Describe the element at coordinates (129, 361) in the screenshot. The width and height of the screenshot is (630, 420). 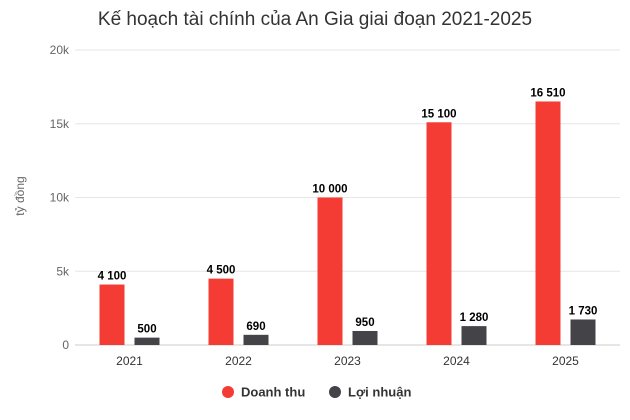
I see `x-tick-label: 2021` at that location.